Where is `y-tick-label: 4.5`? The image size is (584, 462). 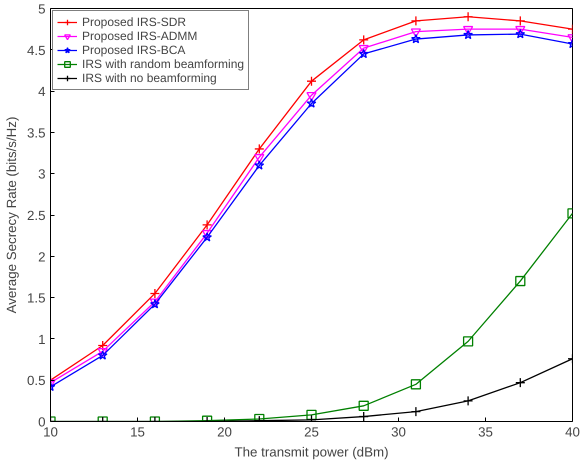 y-tick-label: 4.5 is located at coordinates (36, 50).